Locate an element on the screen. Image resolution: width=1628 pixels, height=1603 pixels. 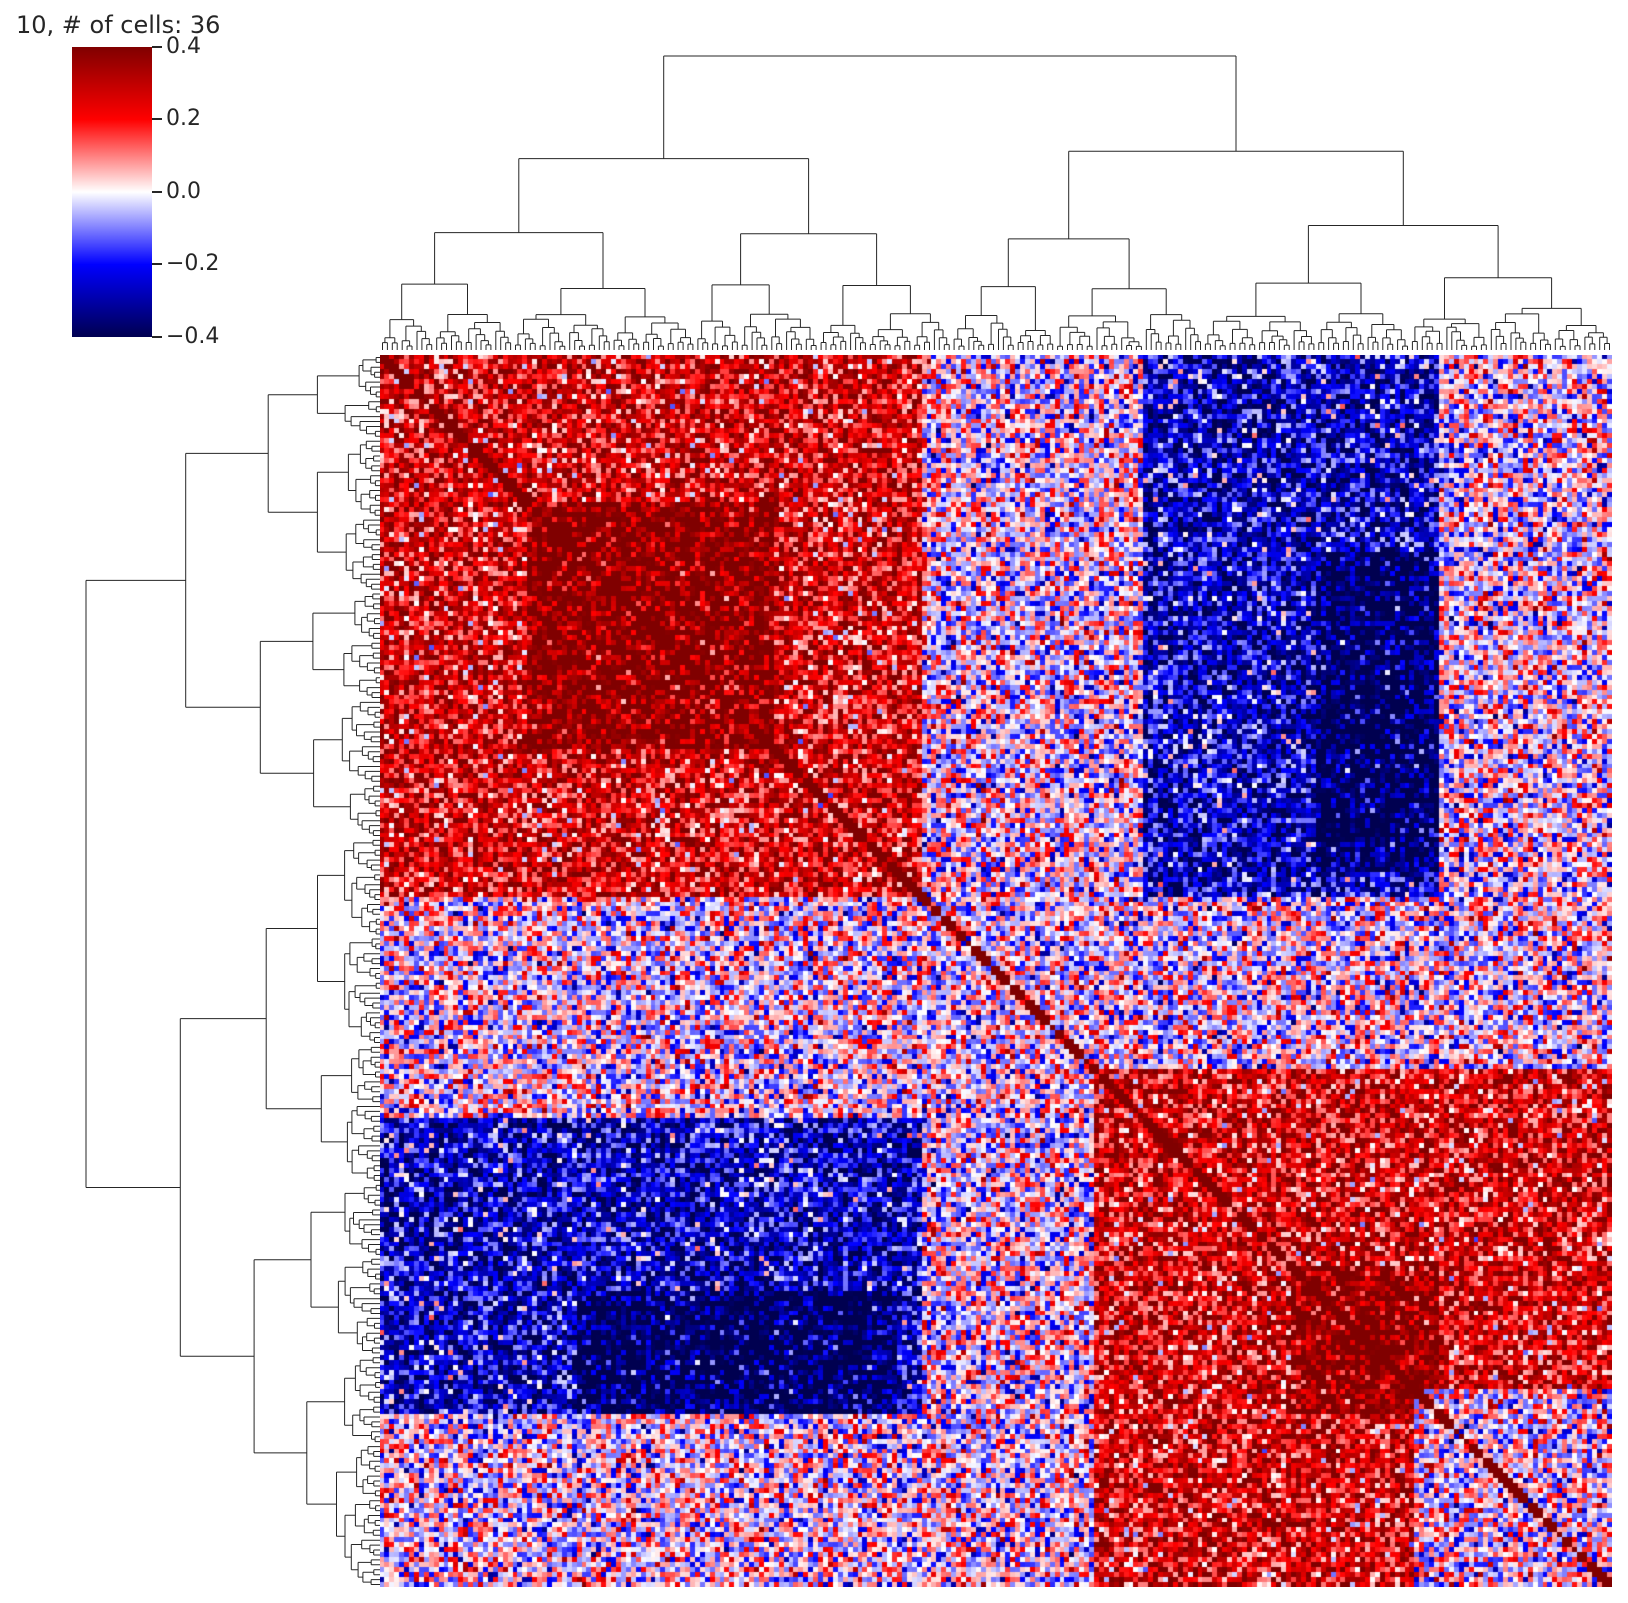
colorbar-tick-label: −0.4 is located at coordinates (193, 336).